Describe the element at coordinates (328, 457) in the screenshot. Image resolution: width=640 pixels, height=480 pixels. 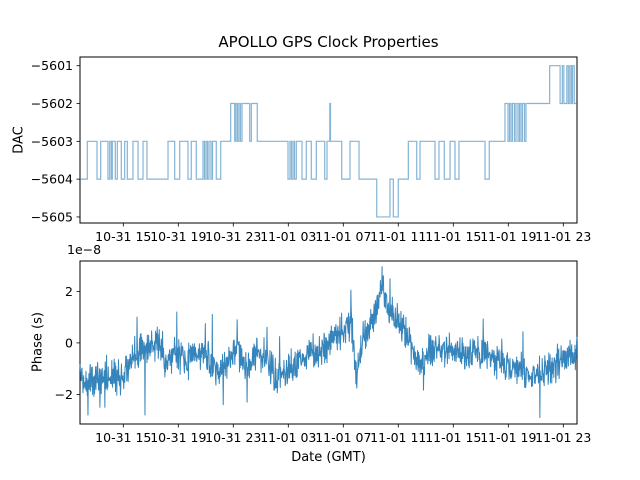
I see `date-axis-label: Date (GMT)` at that location.